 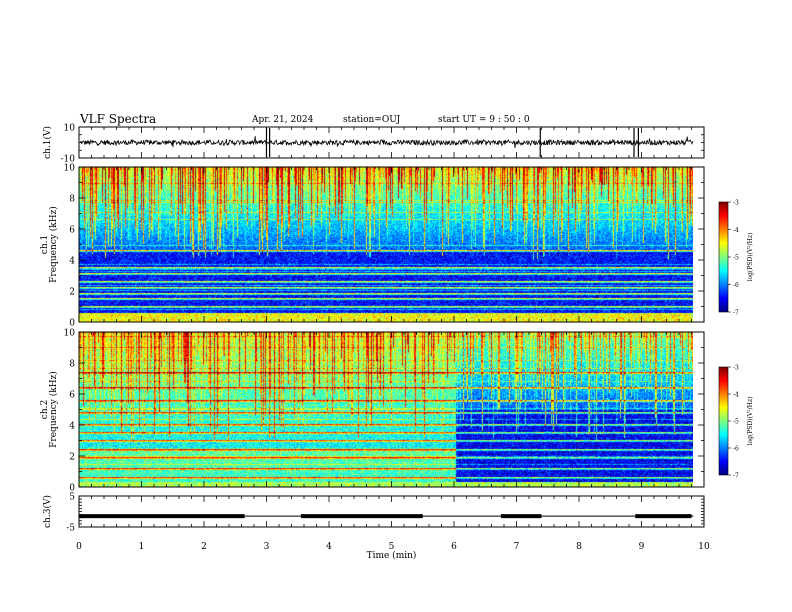 I want to click on x-tick-label: 2, so click(x=204, y=547).